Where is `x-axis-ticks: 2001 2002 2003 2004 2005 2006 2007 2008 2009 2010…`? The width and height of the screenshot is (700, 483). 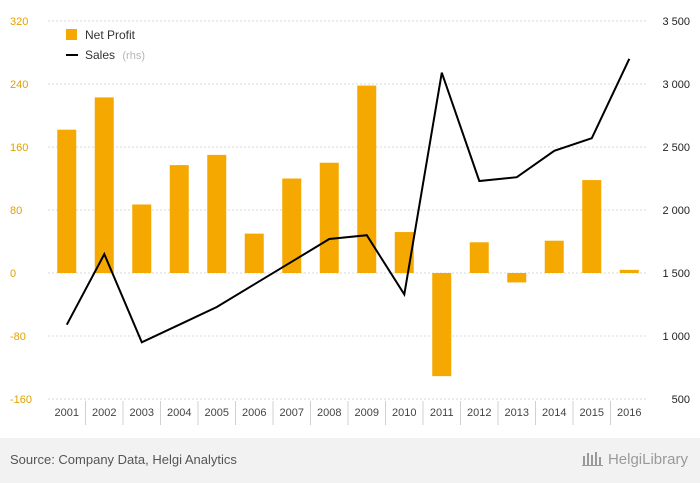 x-axis-ticks: 2001 2002 2003 2004 2005 2006 2007 2008 2009 2010… is located at coordinates (348, 413).